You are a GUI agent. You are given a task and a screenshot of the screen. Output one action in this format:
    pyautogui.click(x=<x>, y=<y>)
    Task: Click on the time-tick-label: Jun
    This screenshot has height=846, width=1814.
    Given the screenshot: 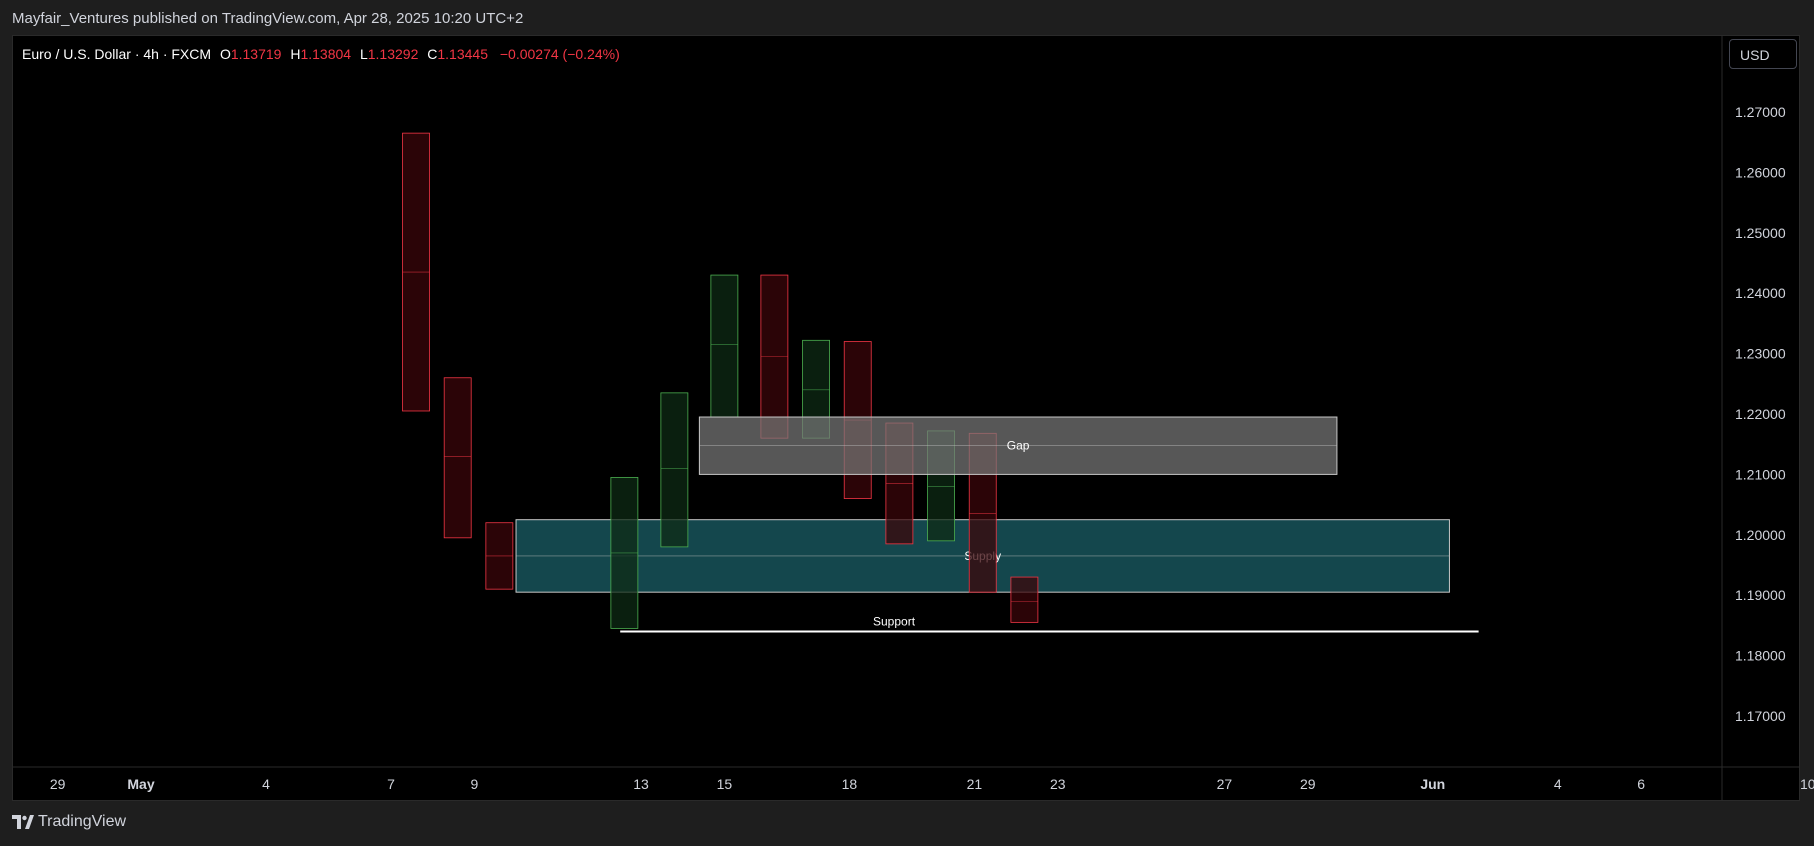 What is the action you would take?
    pyautogui.click(x=1432, y=784)
    